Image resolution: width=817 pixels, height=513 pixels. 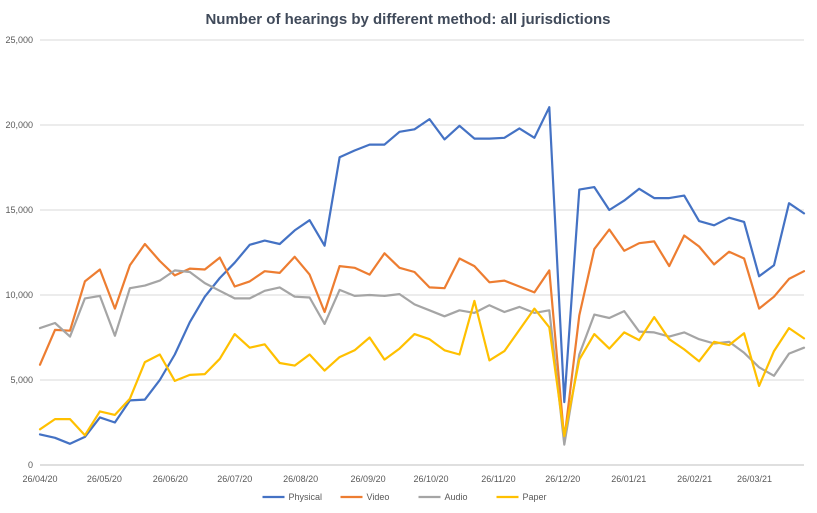 I want to click on x-tick-label: 26/11/20, so click(x=498, y=479).